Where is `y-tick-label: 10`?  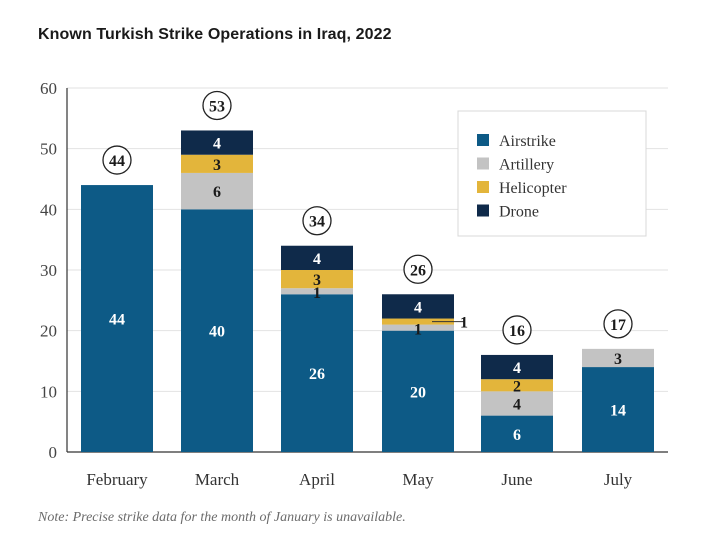 y-tick-label: 10 is located at coordinates (48, 391).